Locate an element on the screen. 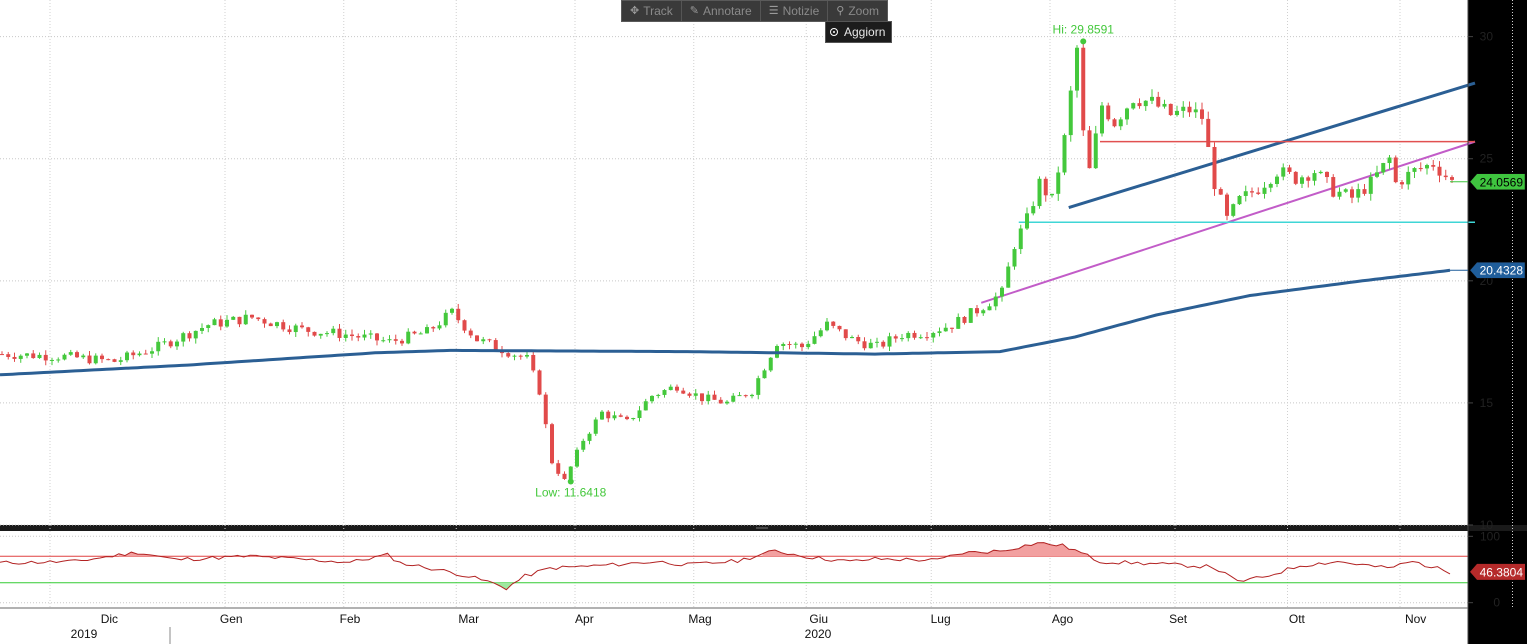  annotate-button: ✎ Annotare is located at coordinates (721, 11).